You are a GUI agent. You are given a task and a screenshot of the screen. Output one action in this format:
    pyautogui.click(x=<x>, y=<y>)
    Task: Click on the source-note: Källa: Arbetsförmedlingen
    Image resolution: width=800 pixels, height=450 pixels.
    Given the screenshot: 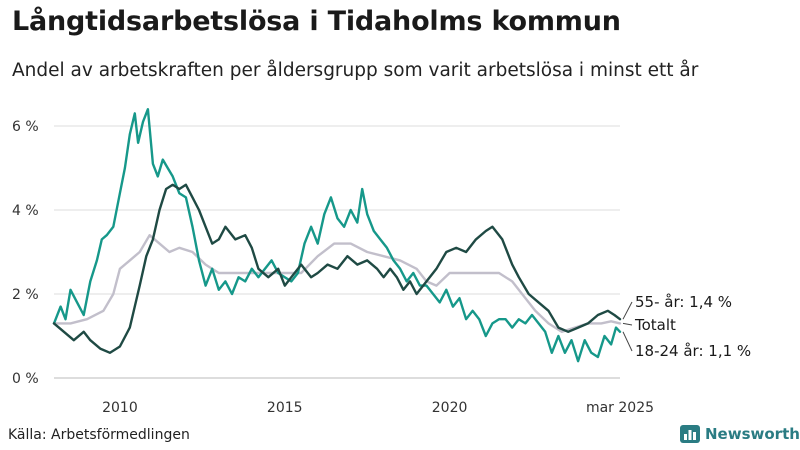 What is the action you would take?
    pyautogui.click(x=99, y=435)
    